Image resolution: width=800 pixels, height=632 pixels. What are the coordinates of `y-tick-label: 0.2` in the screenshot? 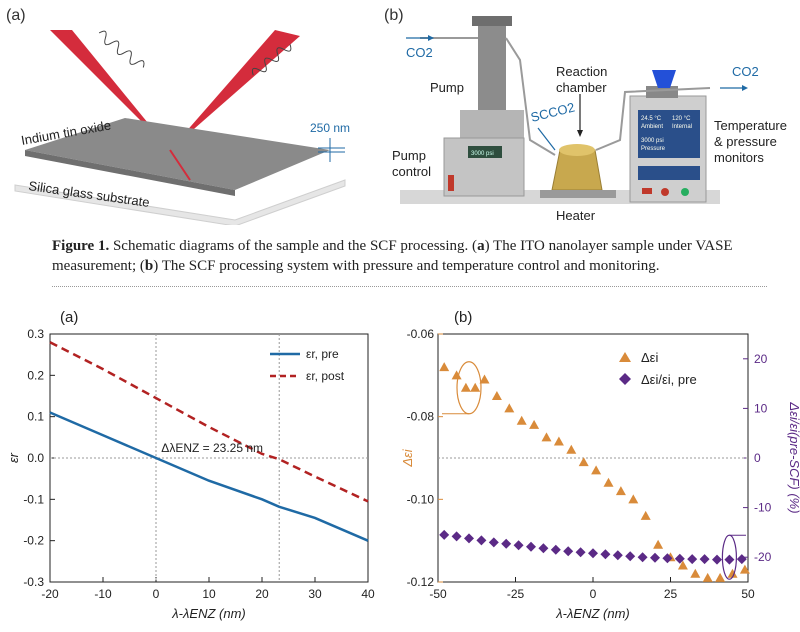 It's located at (35, 375).